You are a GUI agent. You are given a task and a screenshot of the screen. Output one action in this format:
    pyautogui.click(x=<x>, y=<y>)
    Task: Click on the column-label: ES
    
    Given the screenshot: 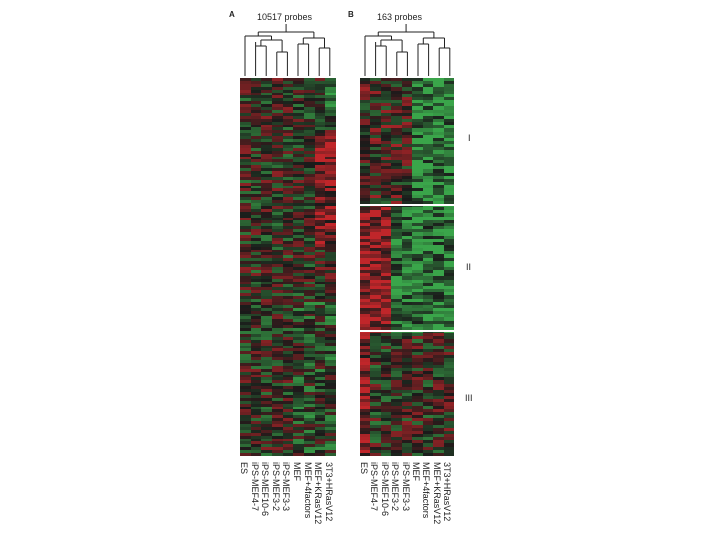 What is the action you would take?
    pyautogui.click(x=364, y=468)
    